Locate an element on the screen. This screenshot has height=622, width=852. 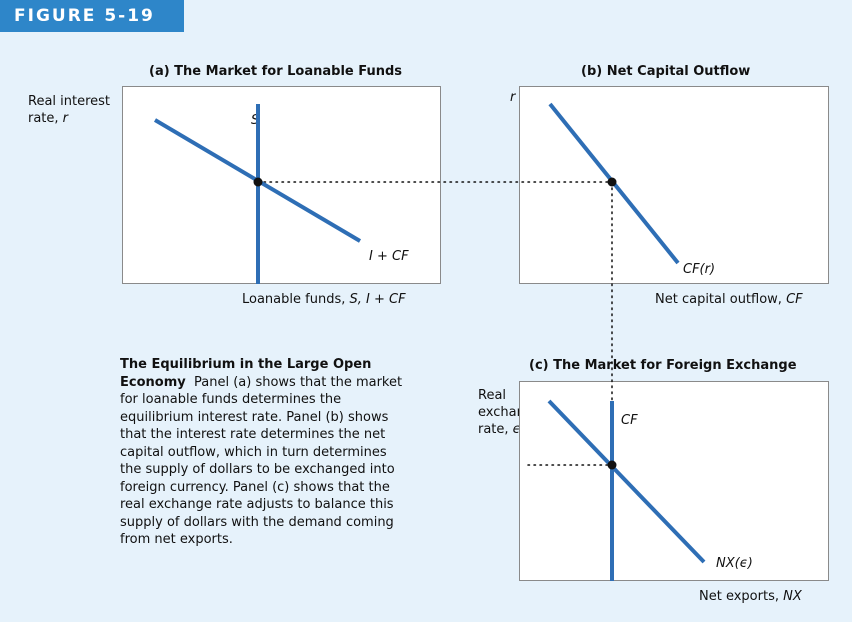
panel-a-equilibrium-point is located at coordinates (258, 182).